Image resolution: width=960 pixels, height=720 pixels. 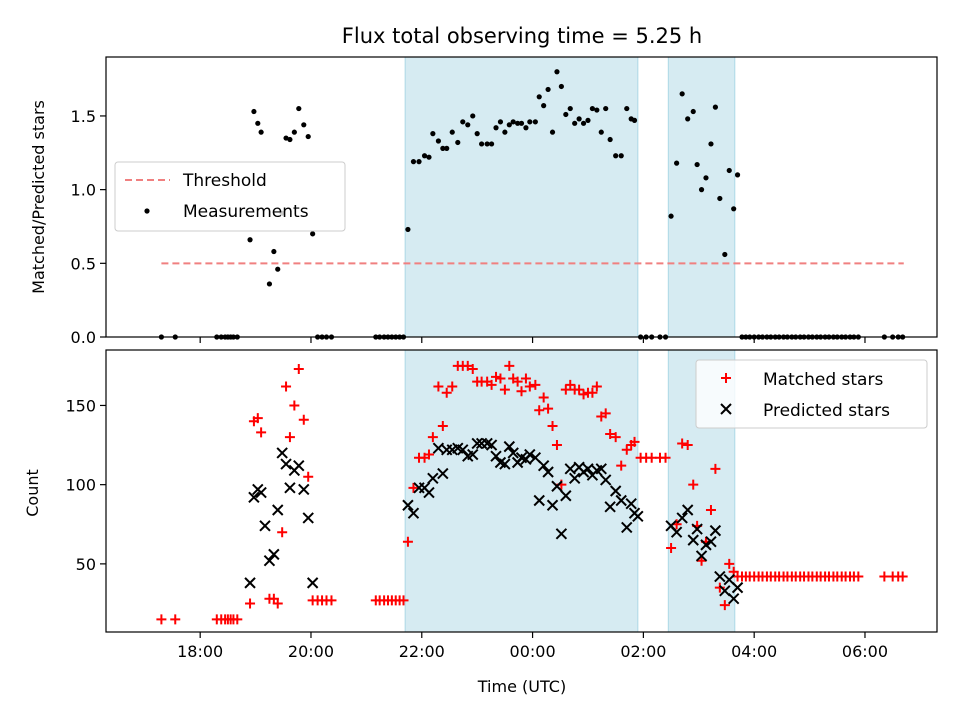 What do you see at coordinates (83, 190) in the screenshot?
I see `top-y-tick-label-3: 1.0` at bounding box center [83, 190].